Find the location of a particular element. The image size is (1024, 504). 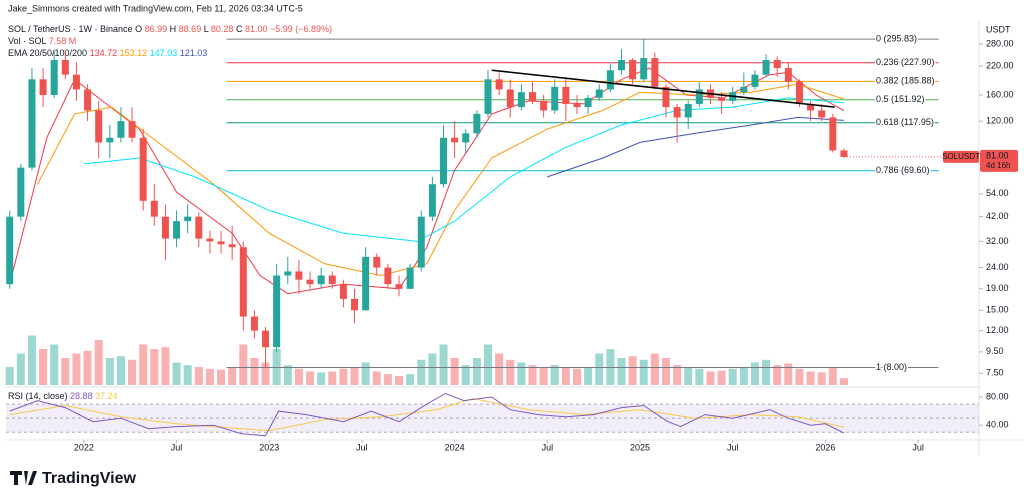

fib-label: 0 (295.83) is located at coordinates (896, 38).